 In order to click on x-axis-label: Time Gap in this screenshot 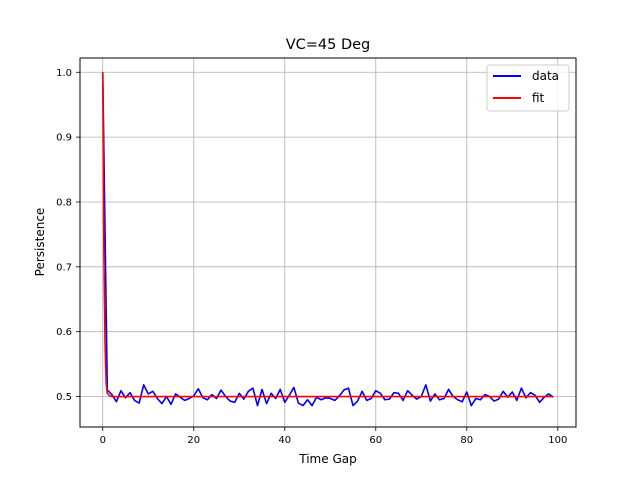, I will do `click(327, 459)`.